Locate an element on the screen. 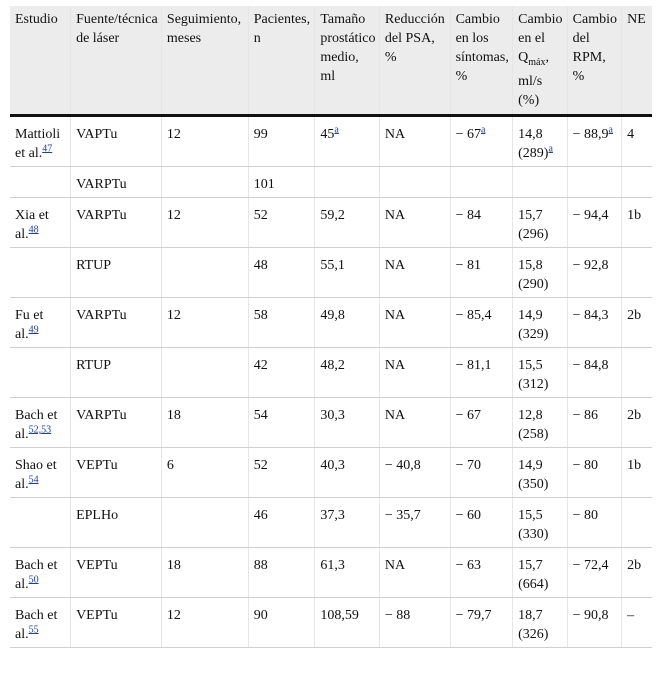 Image resolution: width=662 pixels, height=682 pixels. cell-rpm: − 86 is located at coordinates (594, 422).